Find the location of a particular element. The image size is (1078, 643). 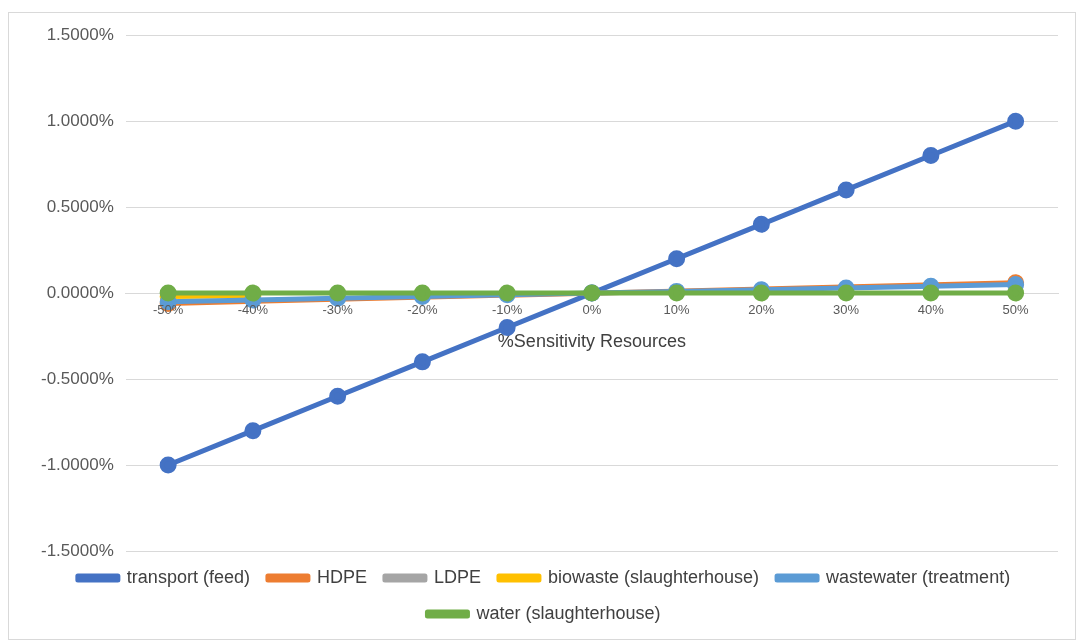

legend-label: water (slaughterhouse) is located at coordinates (568, 612).